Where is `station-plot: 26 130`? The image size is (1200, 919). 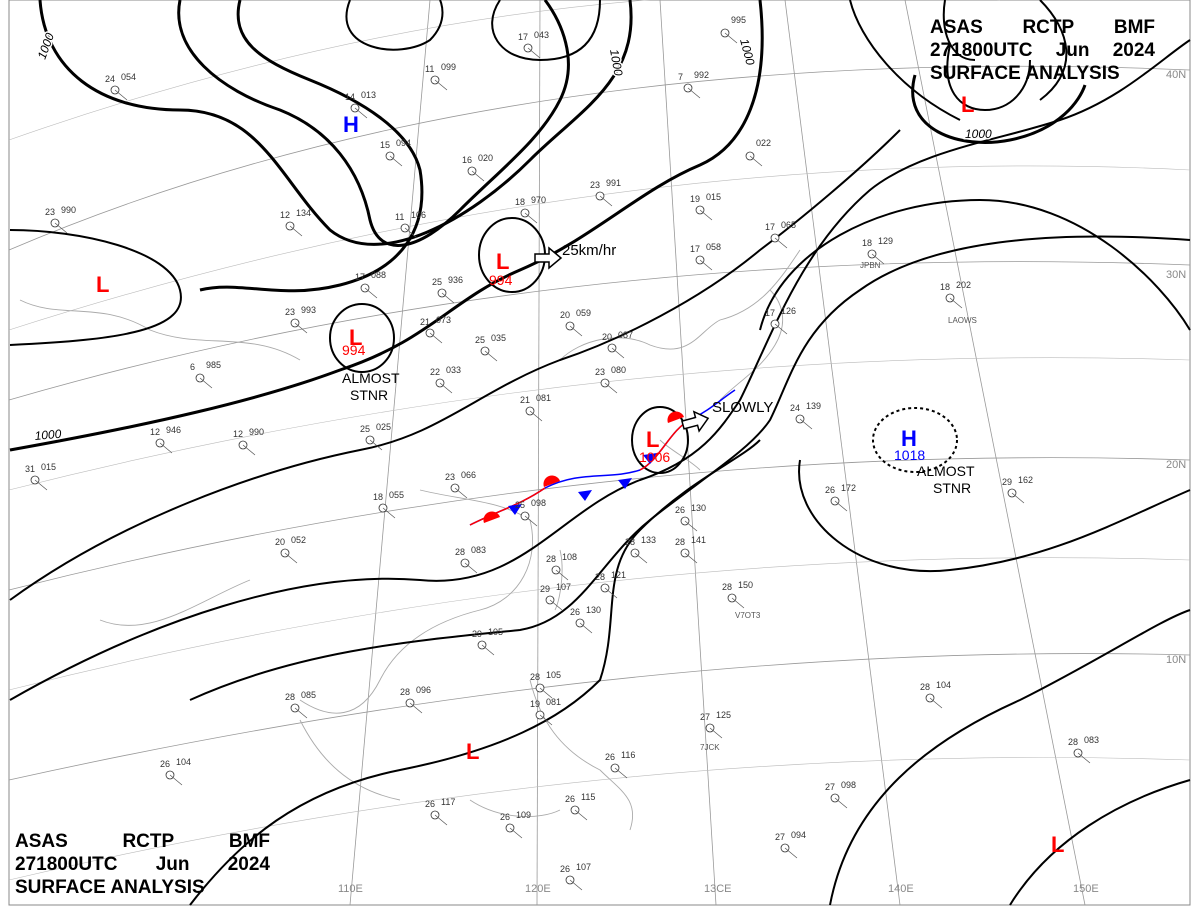 station-plot: 26 130 is located at coordinates (690, 517).